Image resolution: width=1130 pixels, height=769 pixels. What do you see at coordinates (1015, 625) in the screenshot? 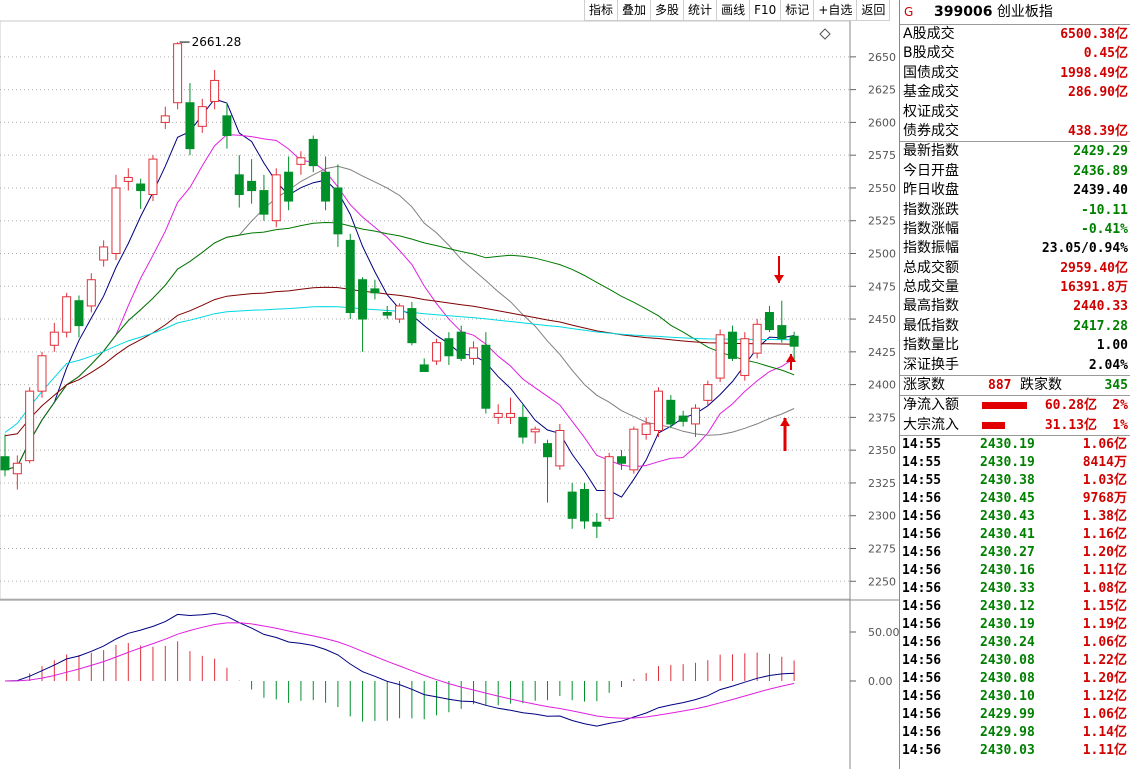
I see `tick-row: 14:56 2430.19 1.19亿` at bounding box center [1015, 625].